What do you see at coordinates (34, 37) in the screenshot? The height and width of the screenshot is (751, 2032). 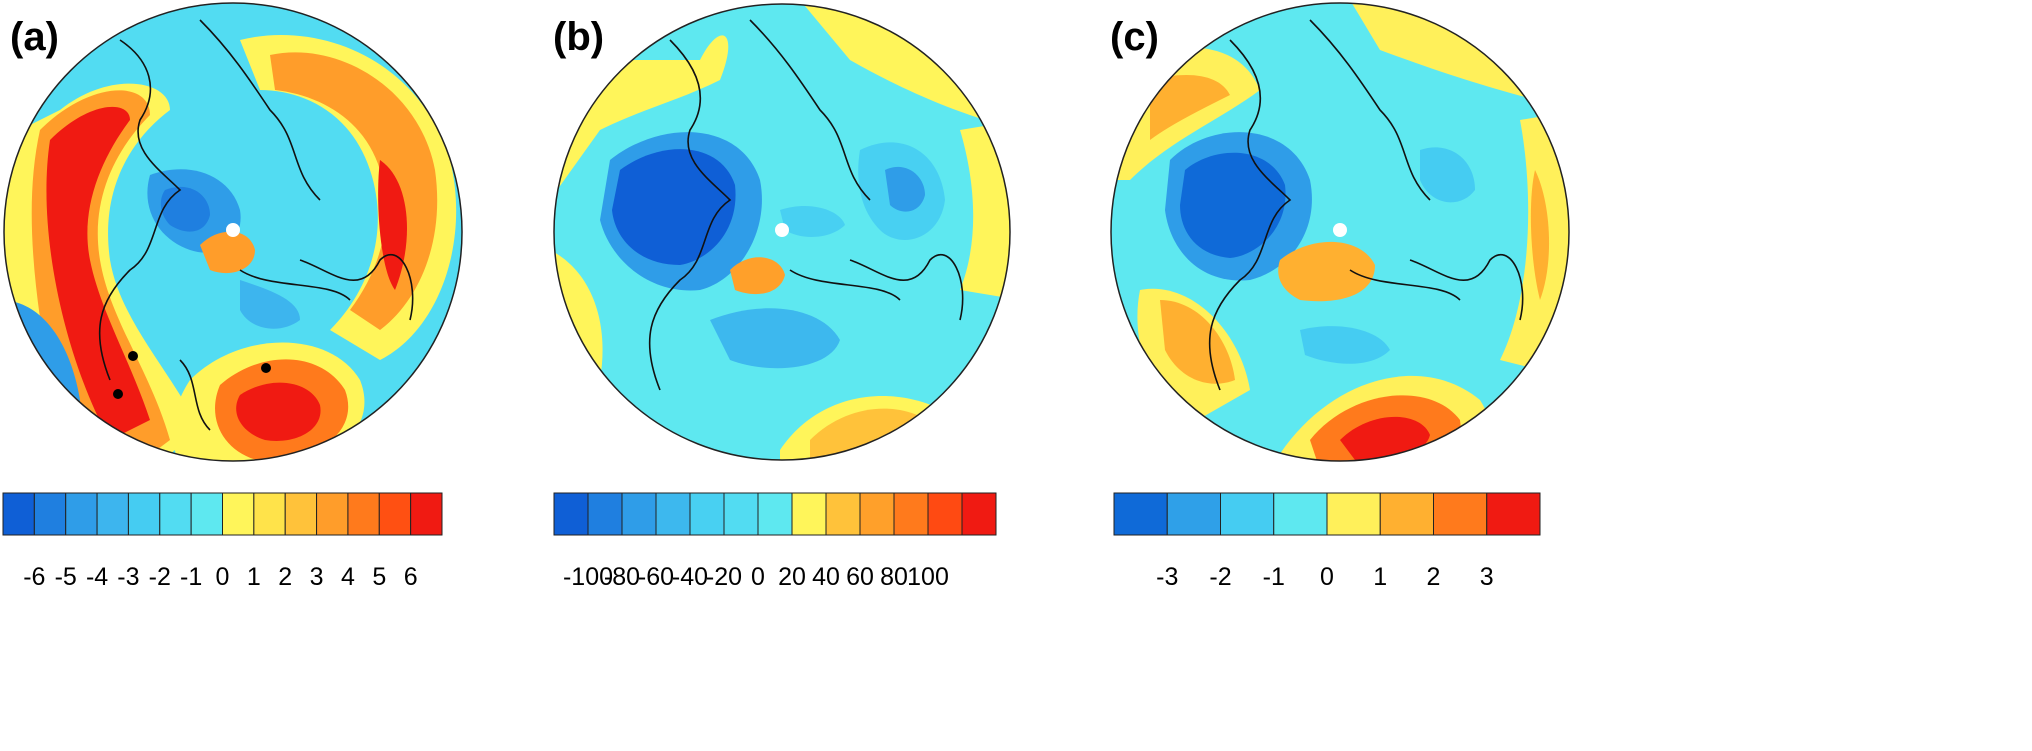 I see `panel-label: (a)` at bounding box center [34, 37].